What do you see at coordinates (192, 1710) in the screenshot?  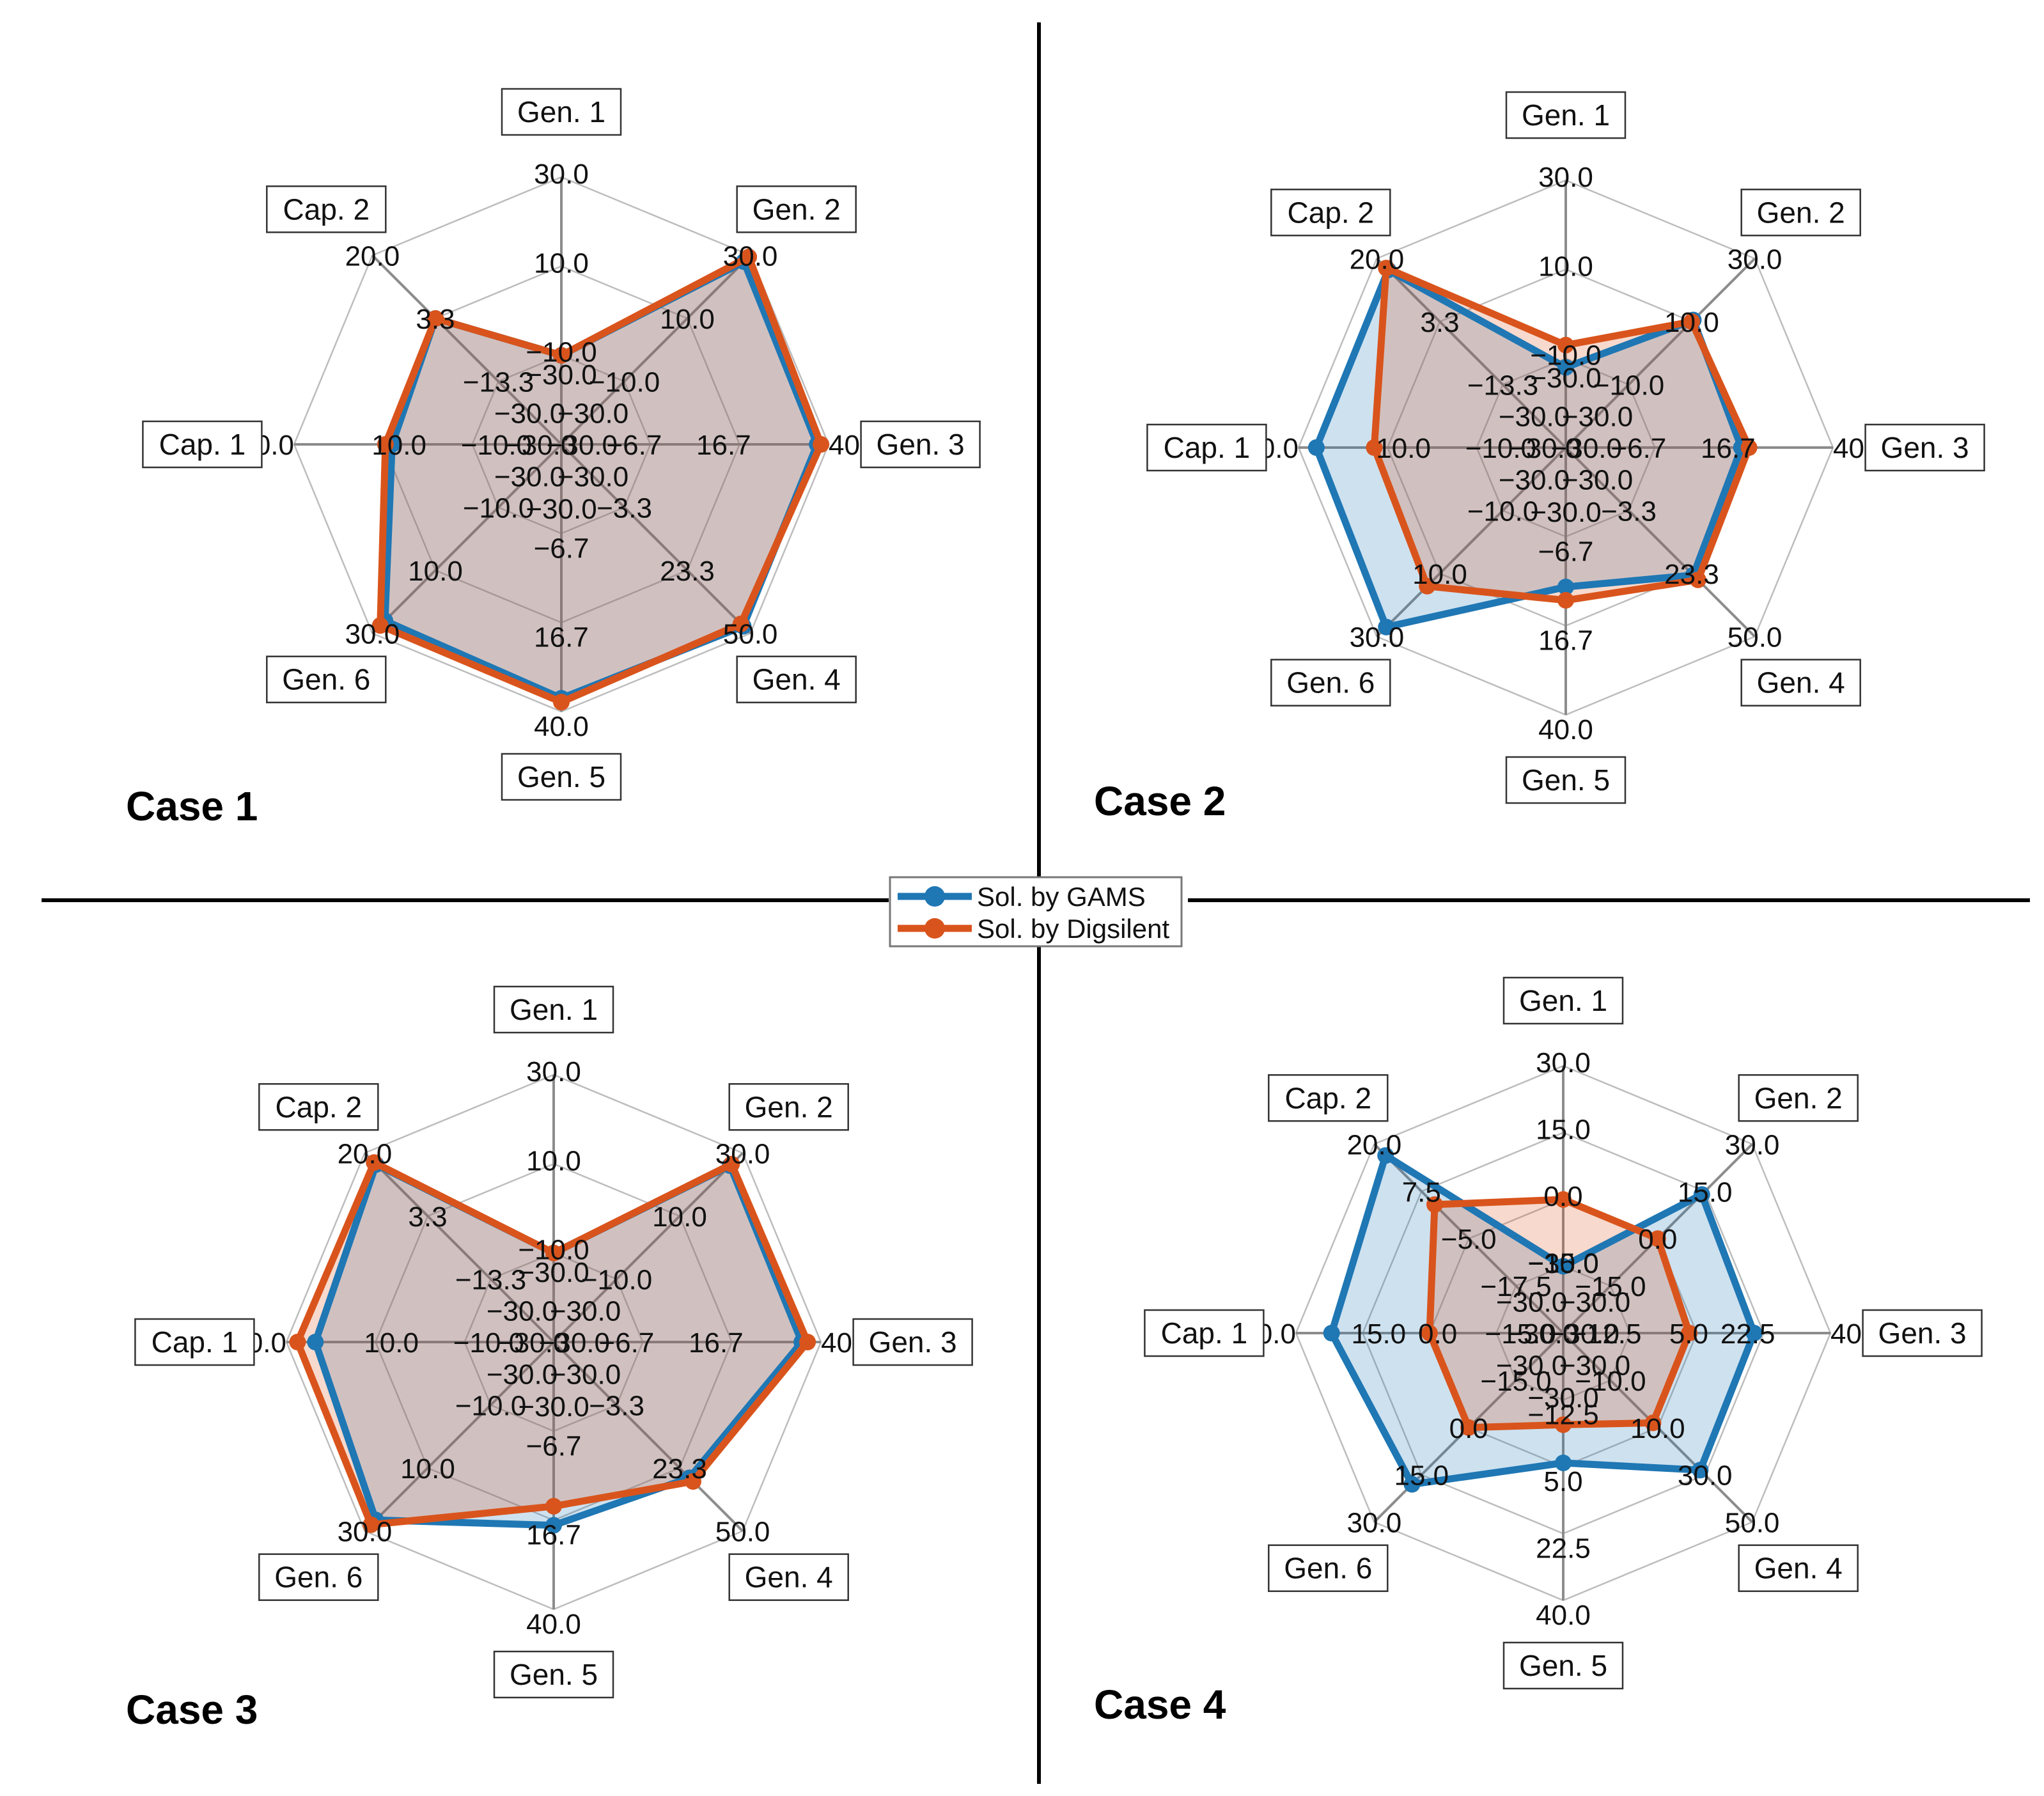 I see `case-title: Case 3` at bounding box center [192, 1710].